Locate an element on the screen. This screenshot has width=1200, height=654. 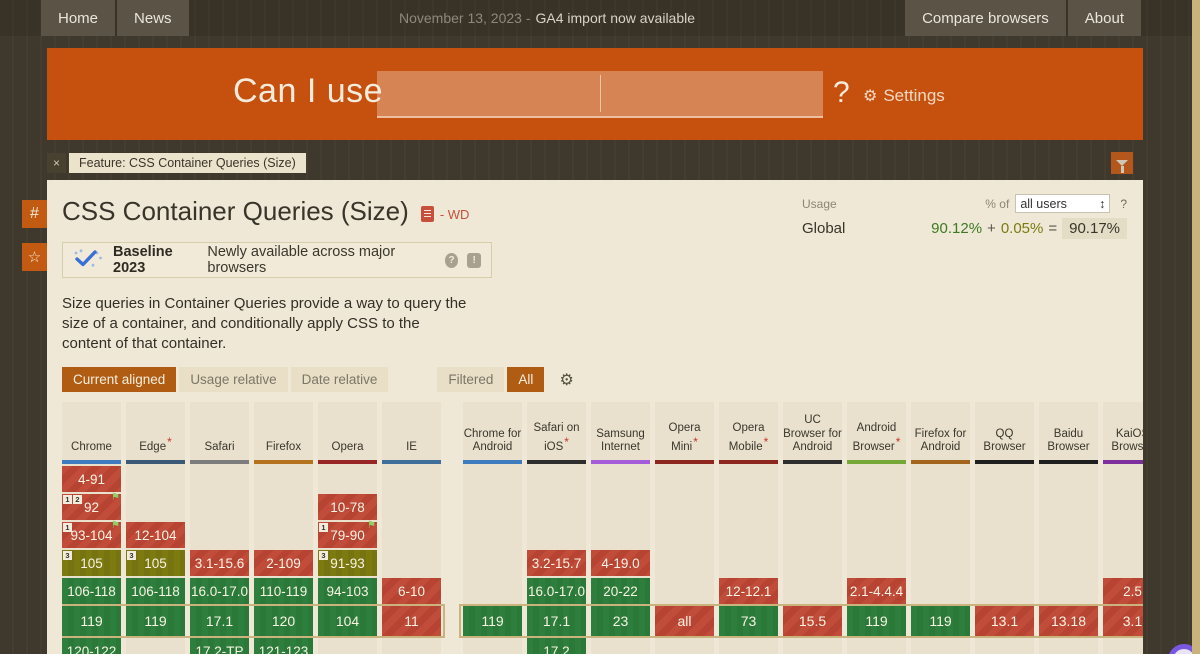
support-cell-samsung-internet-4-19-0: 4-19.0 is located at coordinates (620, 563).